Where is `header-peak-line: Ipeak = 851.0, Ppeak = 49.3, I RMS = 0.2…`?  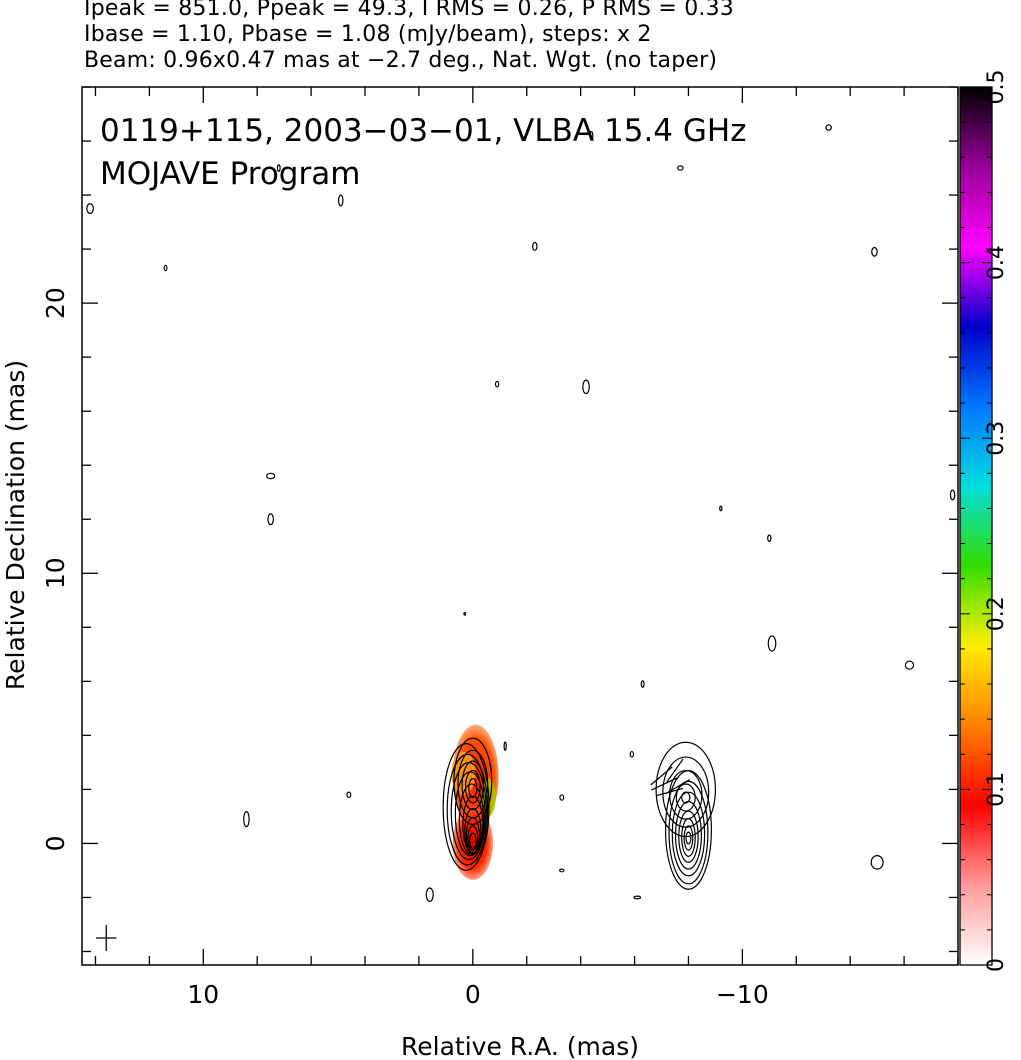 header-peak-line: Ipeak = 851.0, Ppeak = 49.3, I RMS = 0.2… is located at coordinates (409, 10).